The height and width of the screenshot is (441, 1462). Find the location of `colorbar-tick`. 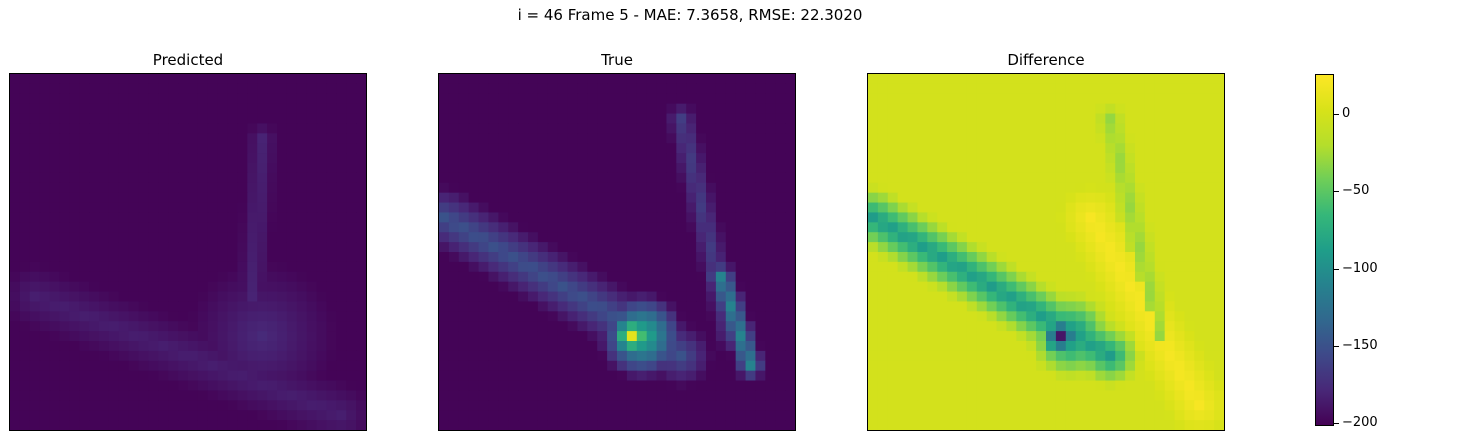

colorbar-tick is located at coordinates (1336, 346).